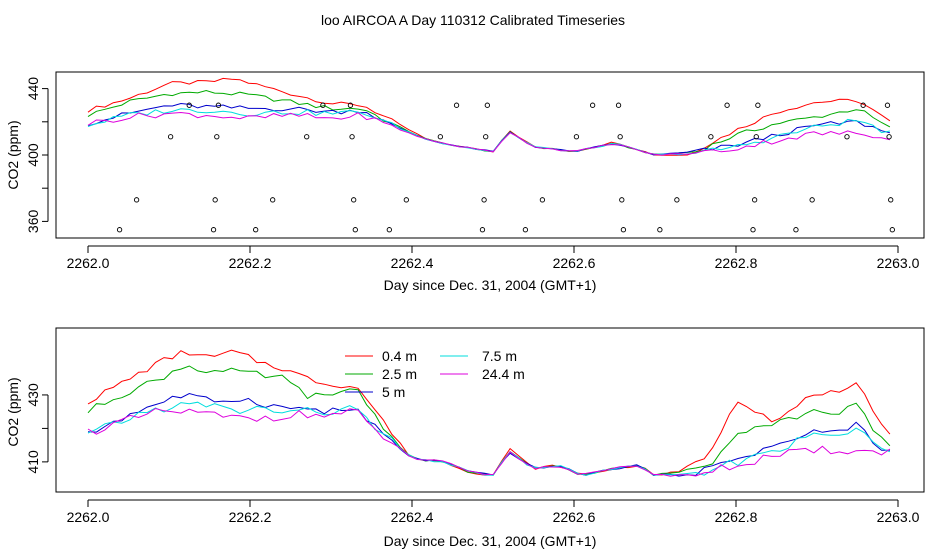 This screenshot has width=950, height=550. What do you see at coordinates (33, 395) in the screenshot?
I see `chart-bottom-y-tick-label-2: 430` at bounding box center [33, 395].